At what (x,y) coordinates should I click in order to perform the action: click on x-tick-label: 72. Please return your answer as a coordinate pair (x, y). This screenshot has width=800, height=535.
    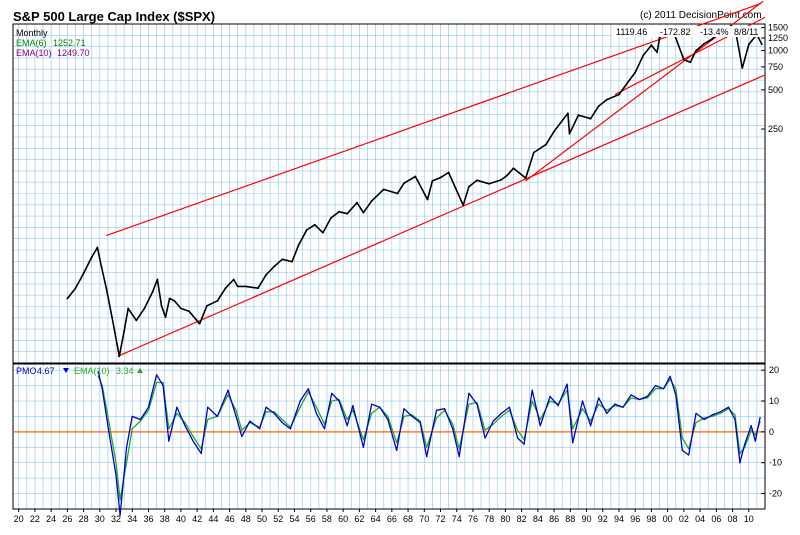
    Looking at the image, I should click on (441, 519).